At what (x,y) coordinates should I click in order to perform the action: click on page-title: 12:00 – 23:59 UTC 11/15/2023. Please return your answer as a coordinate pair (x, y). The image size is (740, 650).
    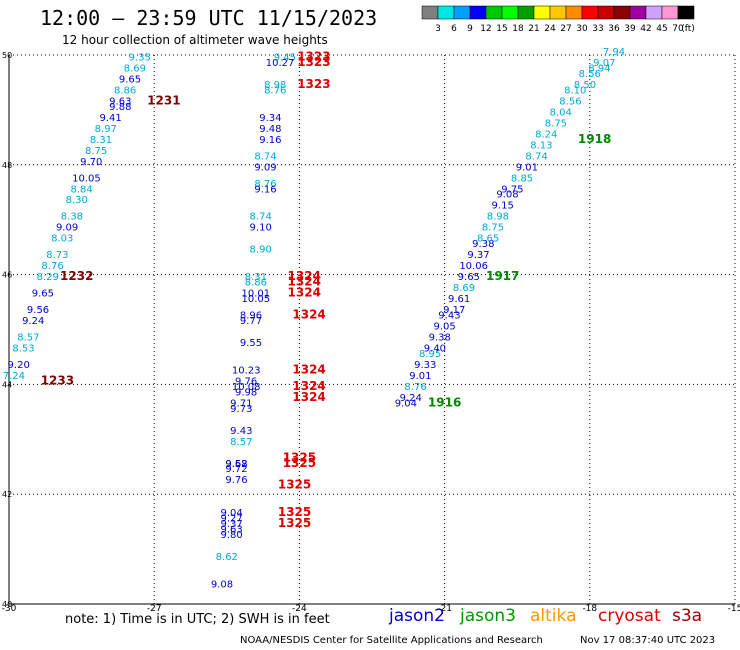
    Looking at the image, I should click on (209, 18).